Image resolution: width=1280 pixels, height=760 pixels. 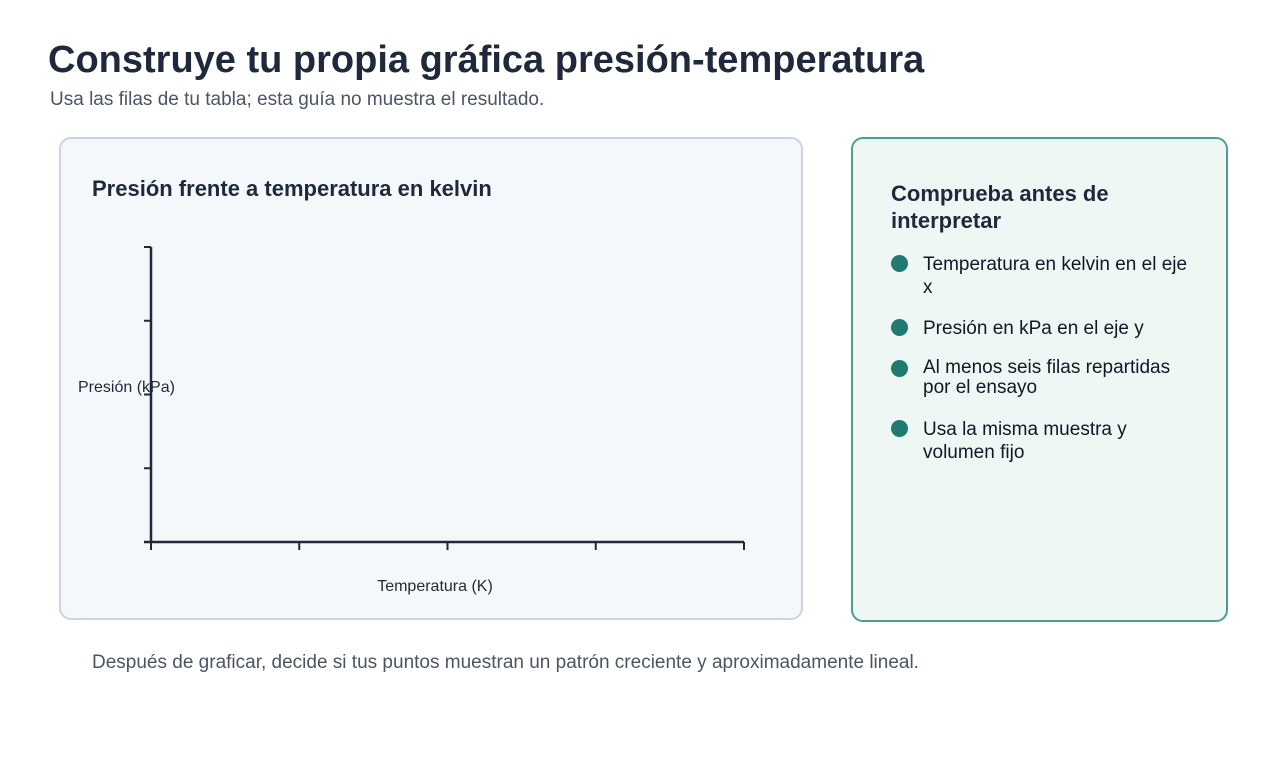 What do you see at coordinates (1000, 207) in the screenshot?
I see `checklist-title: Comprueba antes de interpretar` at bounding box center [1000, 207].